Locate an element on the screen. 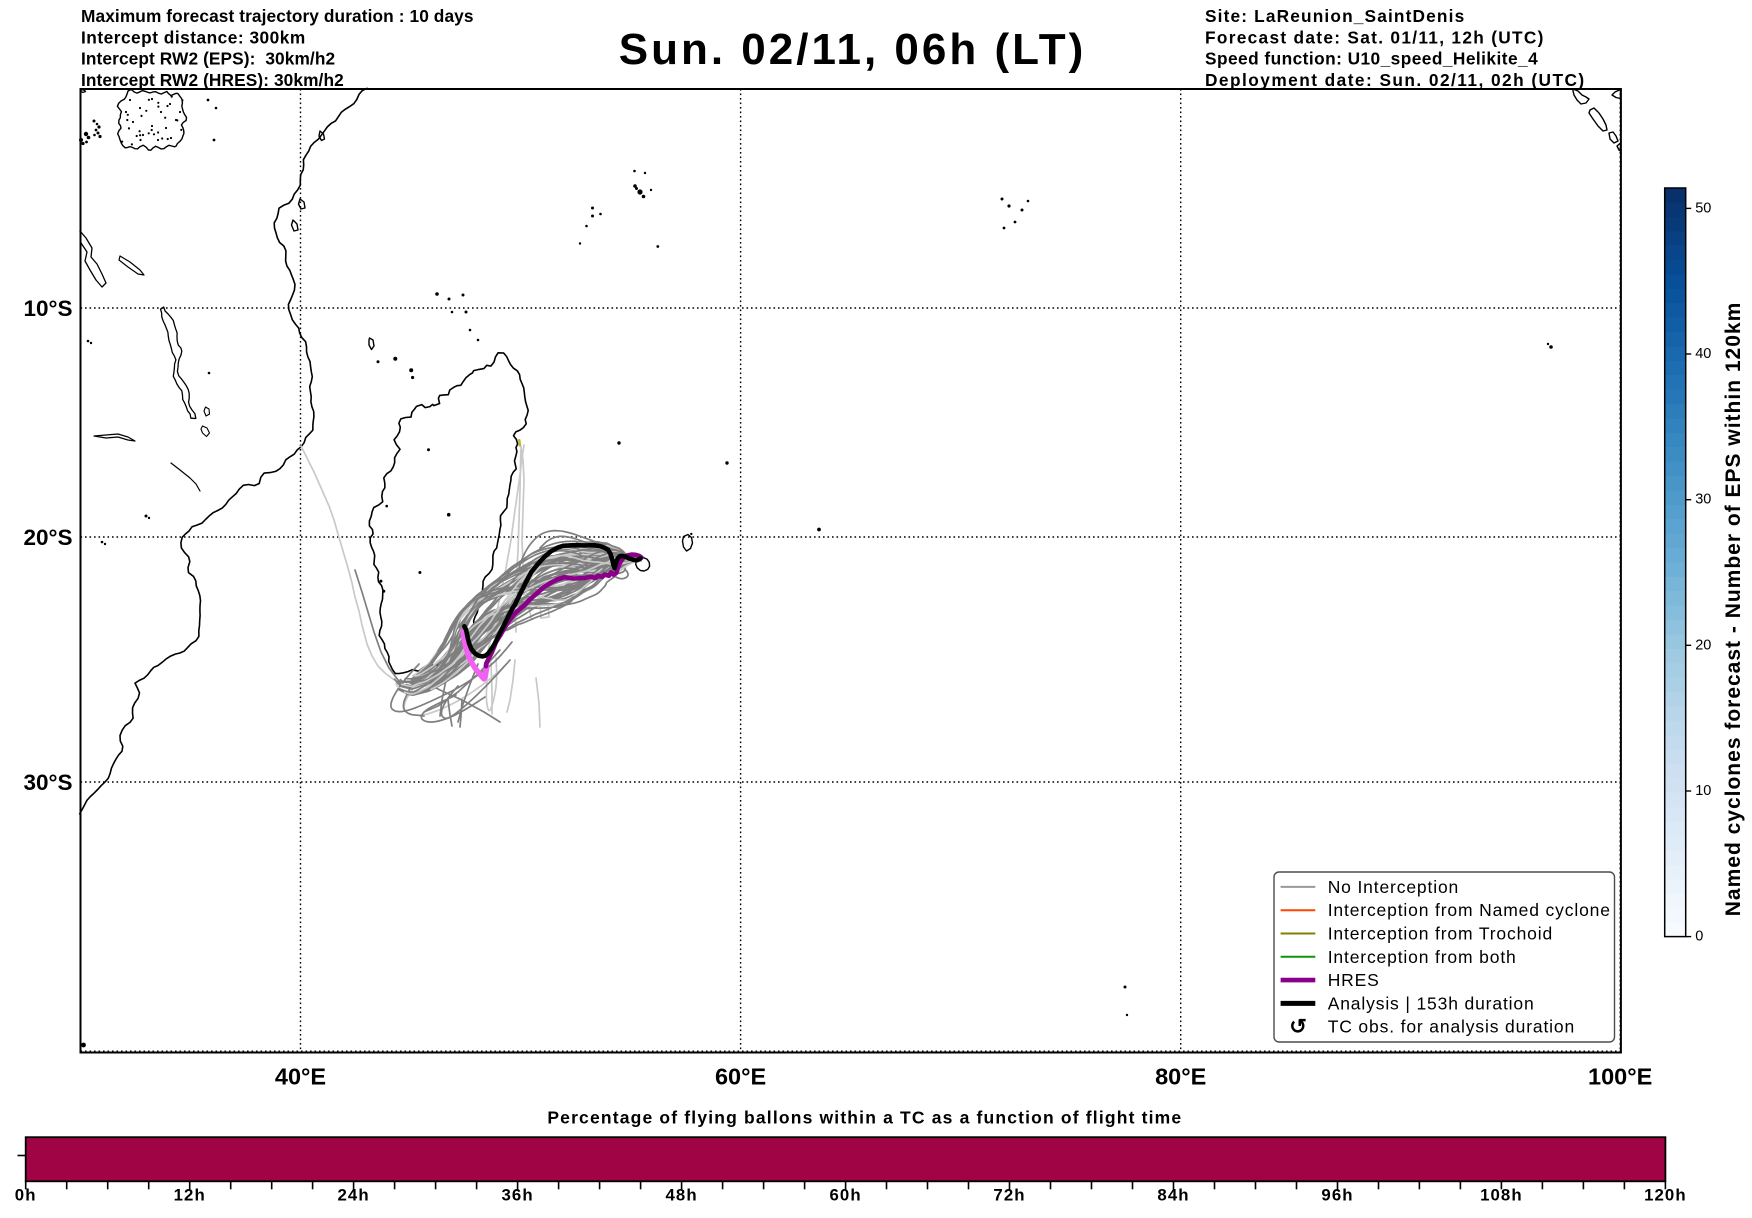 The image size is (1752, 1218). svg-text:Deployment date: Sun. 02/11, 0: Deployment date: Sun. 02/11, 02h (UTC) is located at coordinates (1395, 80).